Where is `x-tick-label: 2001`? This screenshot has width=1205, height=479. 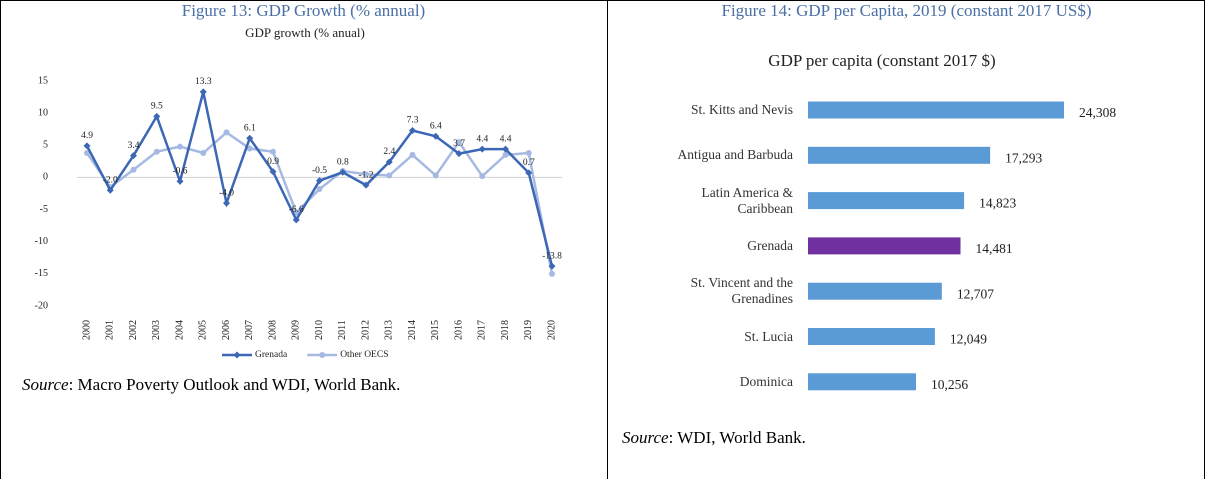 x-tick-label: 2001 is located at coordinates (110, 330).